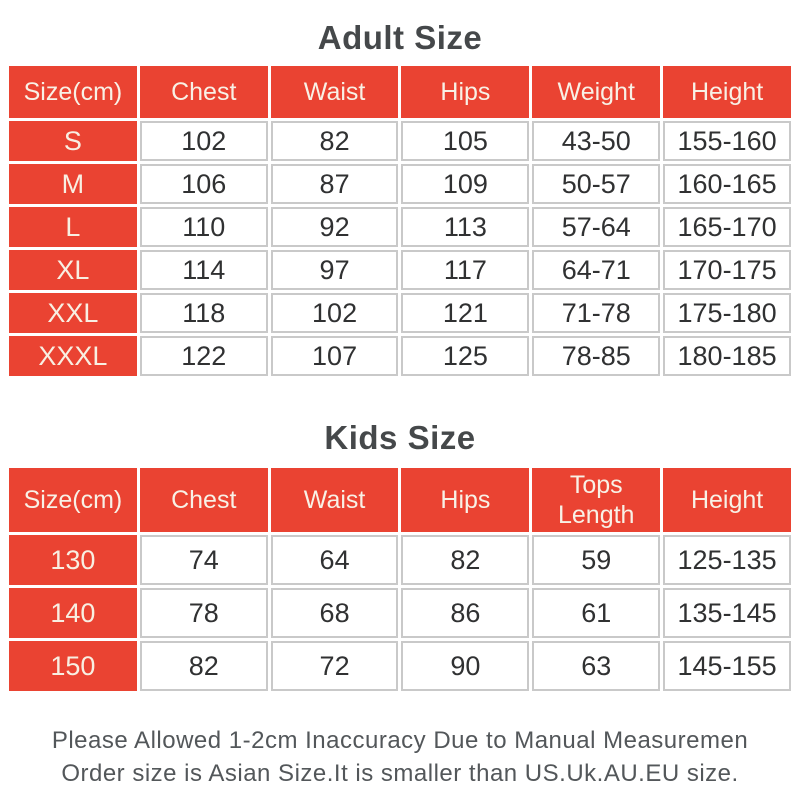 The height and width of the screenshot is (800, 800). Describe the element at coordinates (334, 613) in the screenshot. I see `cell-waist: 68` at that location.